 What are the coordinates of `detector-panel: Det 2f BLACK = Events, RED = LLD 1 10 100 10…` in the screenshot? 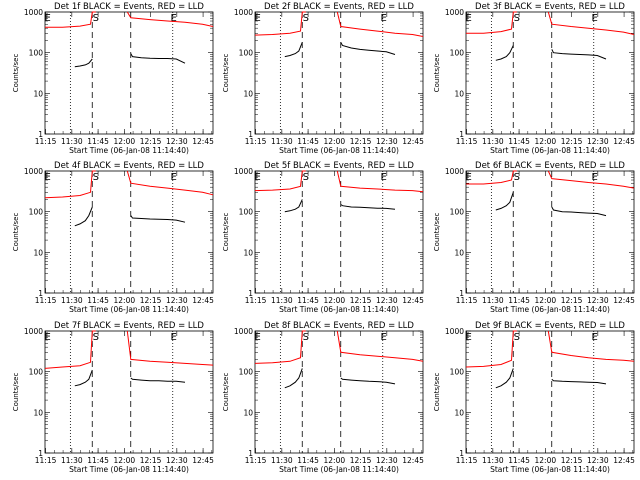 It's located at (323, 78).